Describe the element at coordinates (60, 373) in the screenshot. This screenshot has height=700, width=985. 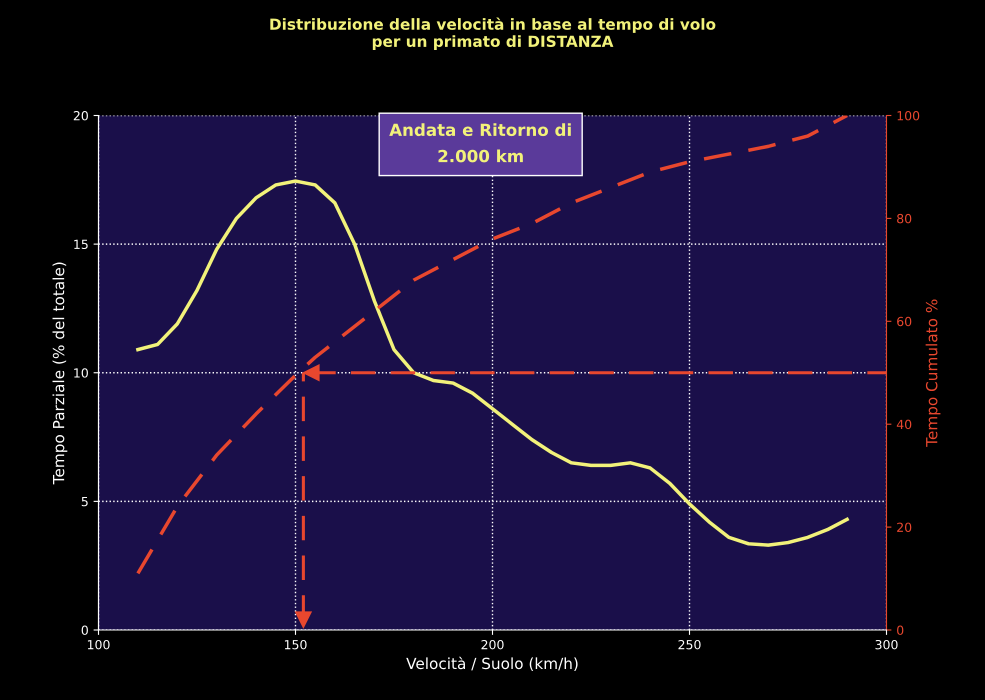
I see `y-axis-title: Tempo Parziale (% del totale)` at that location.